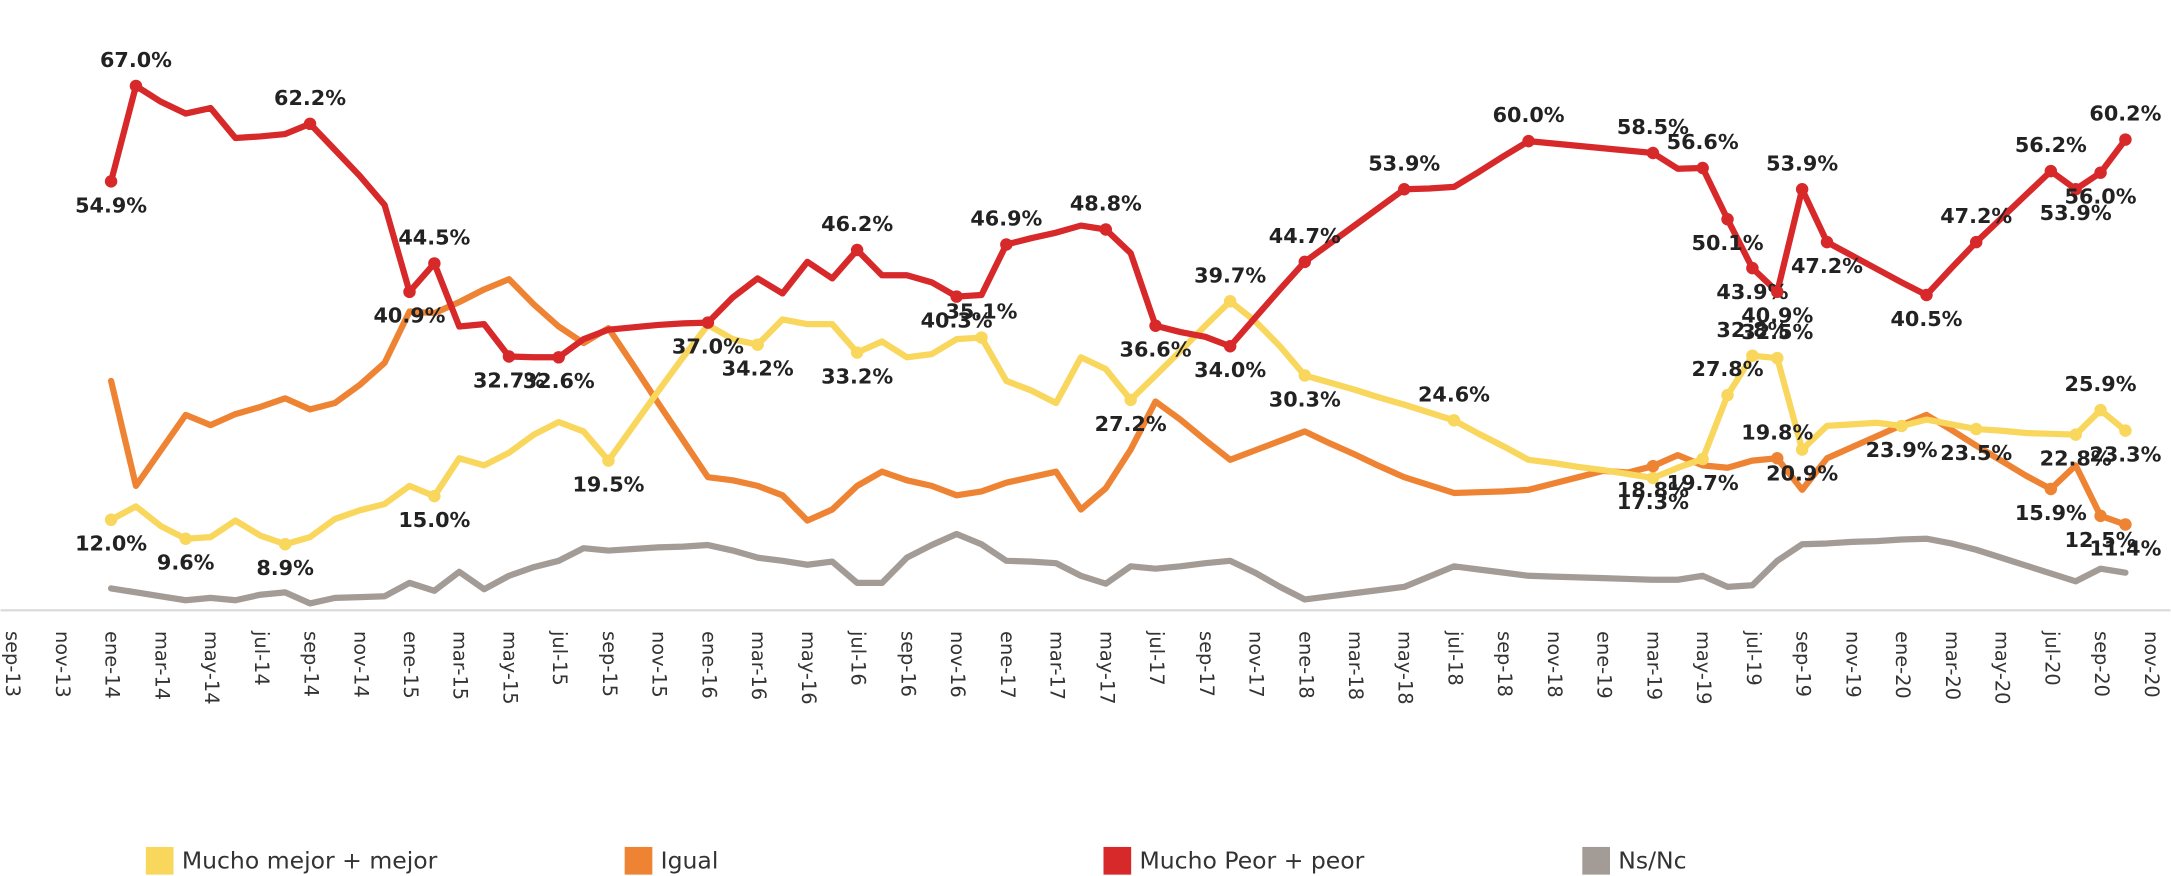 The height and width of the screenshot is (876, 2171). I want to click on x-tick-label: sep-20, so click(2101, 664).